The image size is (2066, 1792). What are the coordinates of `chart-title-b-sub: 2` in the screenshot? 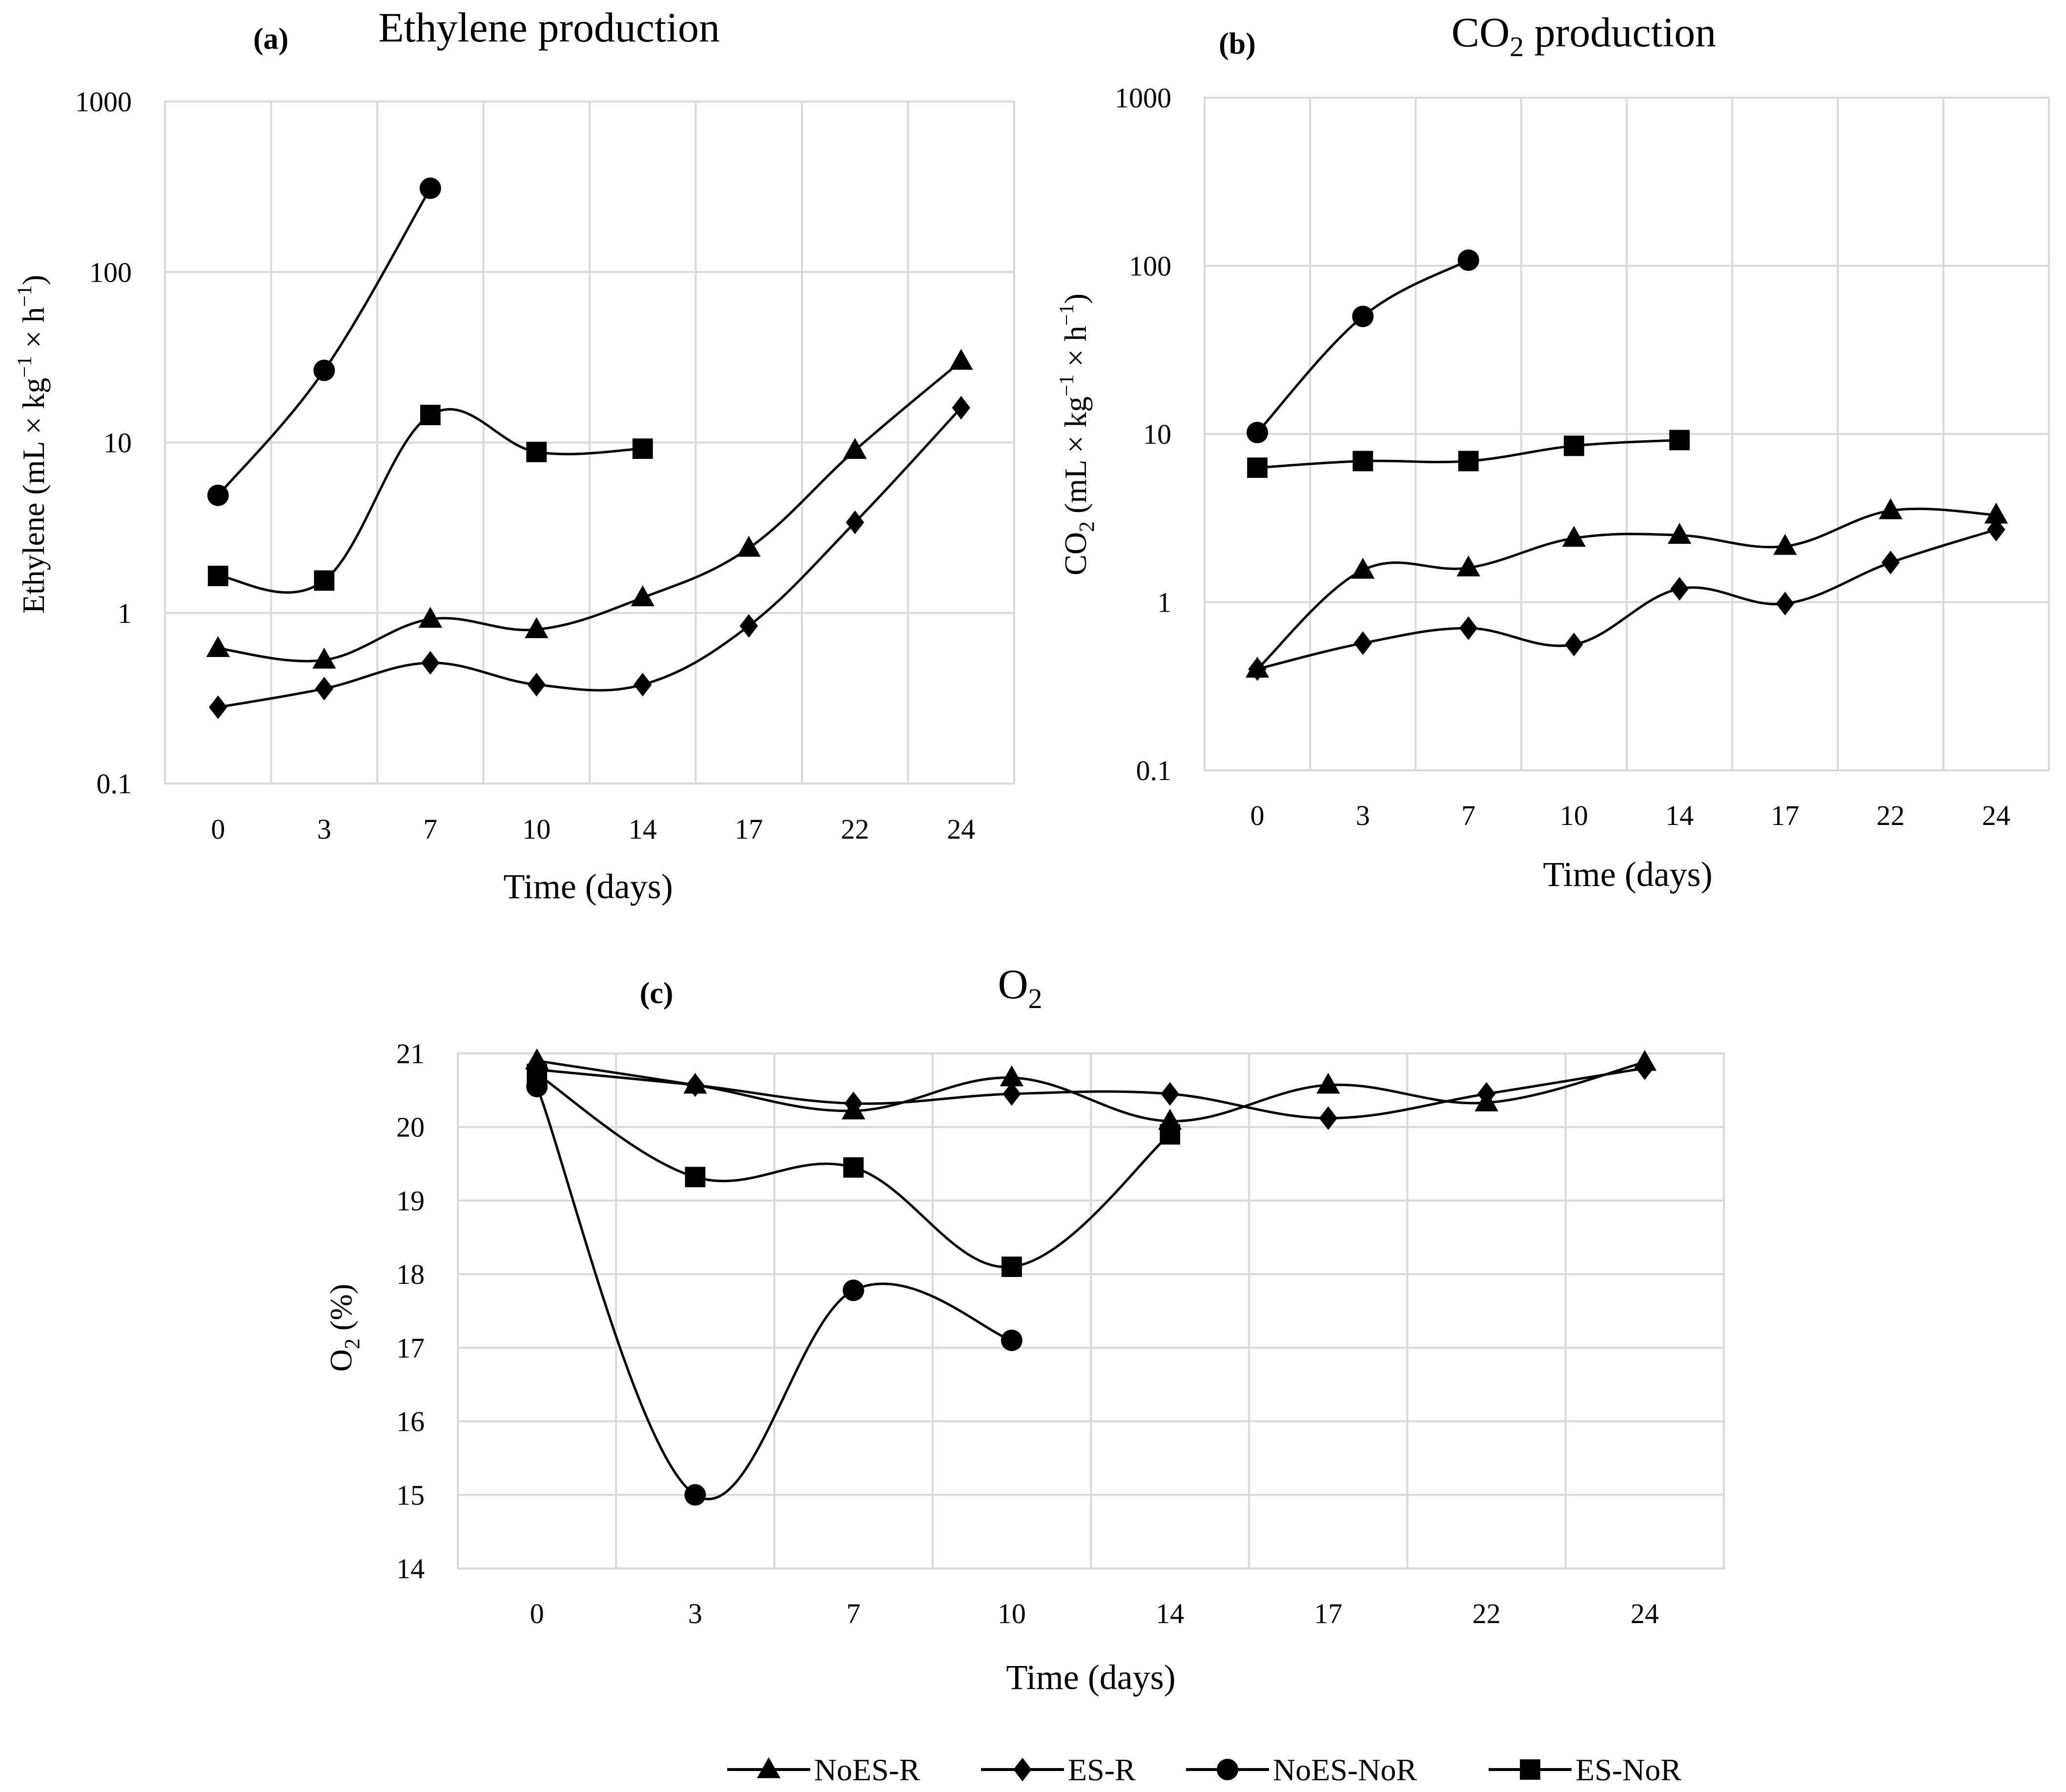 It's located at (1517, 46).